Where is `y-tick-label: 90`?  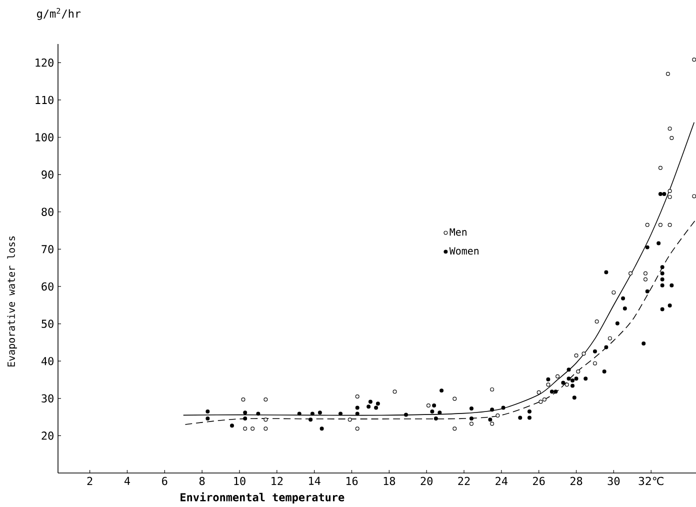 y-tick-label: 90 is located at coordinates (48, 174).